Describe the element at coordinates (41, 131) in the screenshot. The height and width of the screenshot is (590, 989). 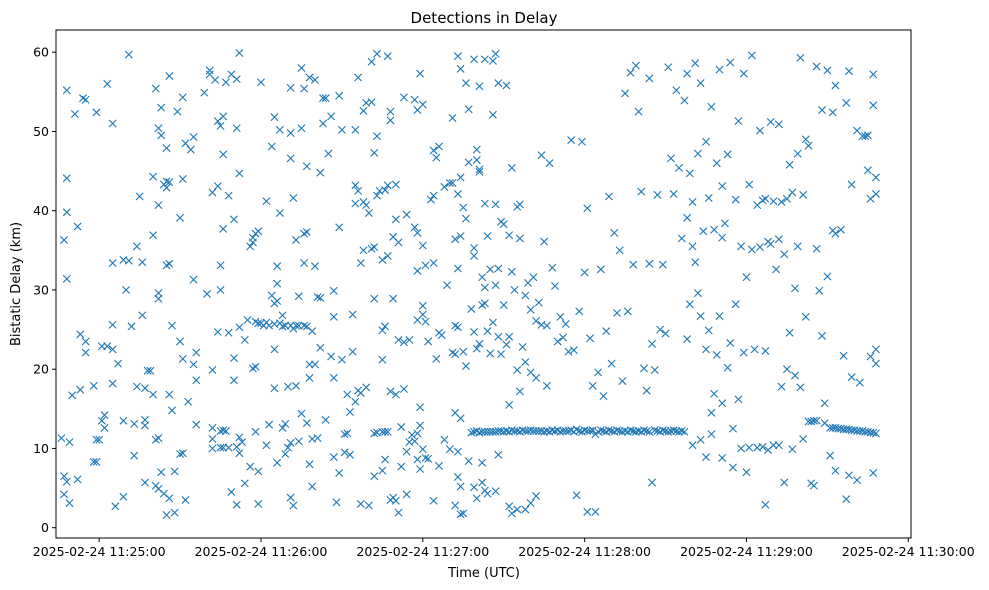
I see `y-tick-label: 50` at that location.